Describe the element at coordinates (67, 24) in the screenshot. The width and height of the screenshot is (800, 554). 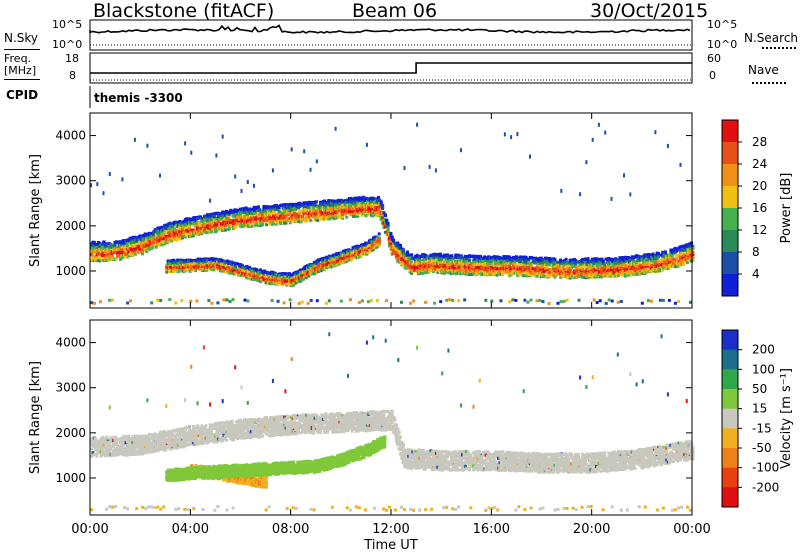
I see `noise-left-top: 10^5` at that location.